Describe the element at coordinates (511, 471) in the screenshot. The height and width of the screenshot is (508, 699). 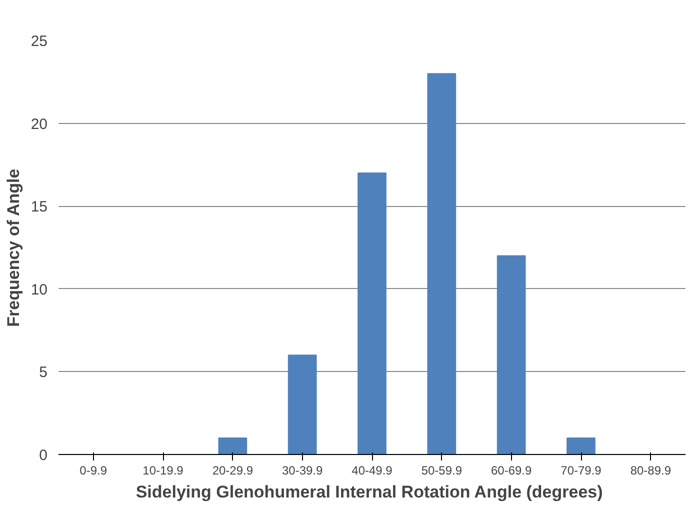
I see `x-tick-label: 60-69.9` at that location.